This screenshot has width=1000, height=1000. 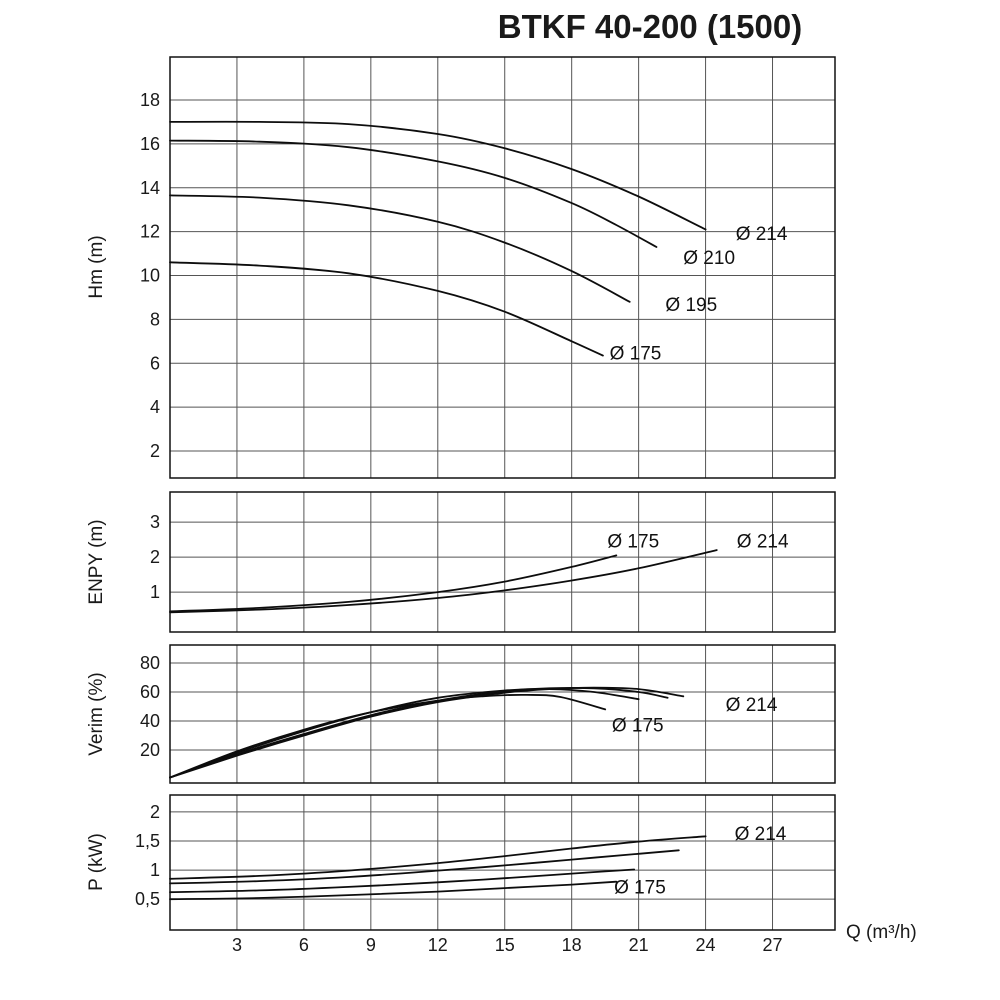 What do you see at coordinates (150, 721) in the screenshot?
I see `y-tick-label: 40` at bounding box center [150, 721].